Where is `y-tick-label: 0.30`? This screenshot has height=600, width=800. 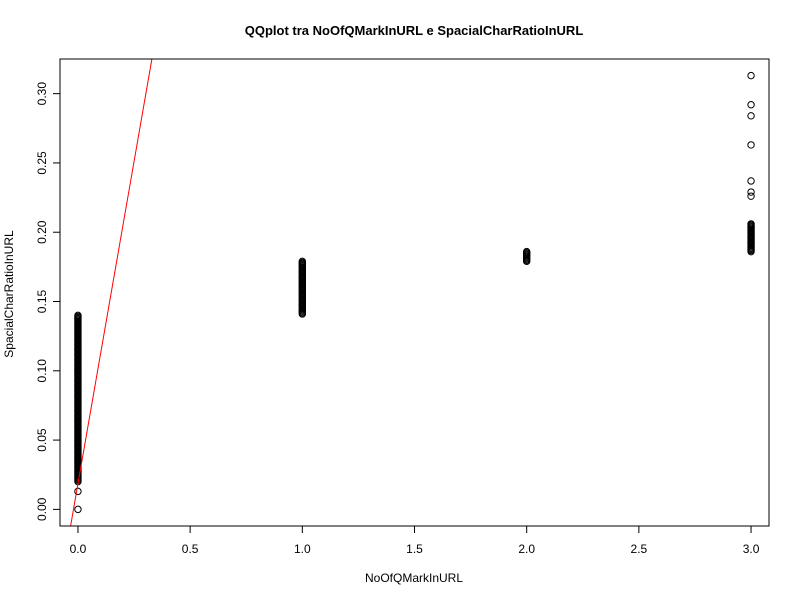 y-tick-label: 0.30 is located at coordinates (42, 94).